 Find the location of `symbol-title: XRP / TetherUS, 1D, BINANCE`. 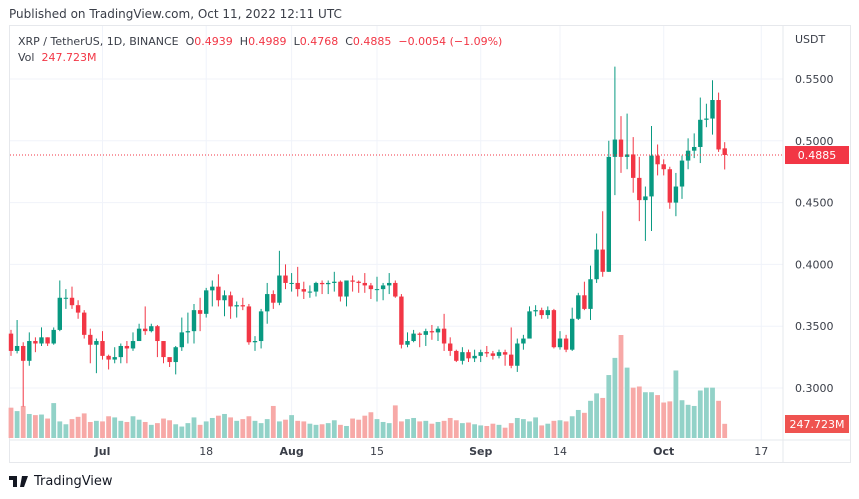

symbol-title: XRP / TetherUS, 1D, BINANCE is located at coordinates (98, 41).